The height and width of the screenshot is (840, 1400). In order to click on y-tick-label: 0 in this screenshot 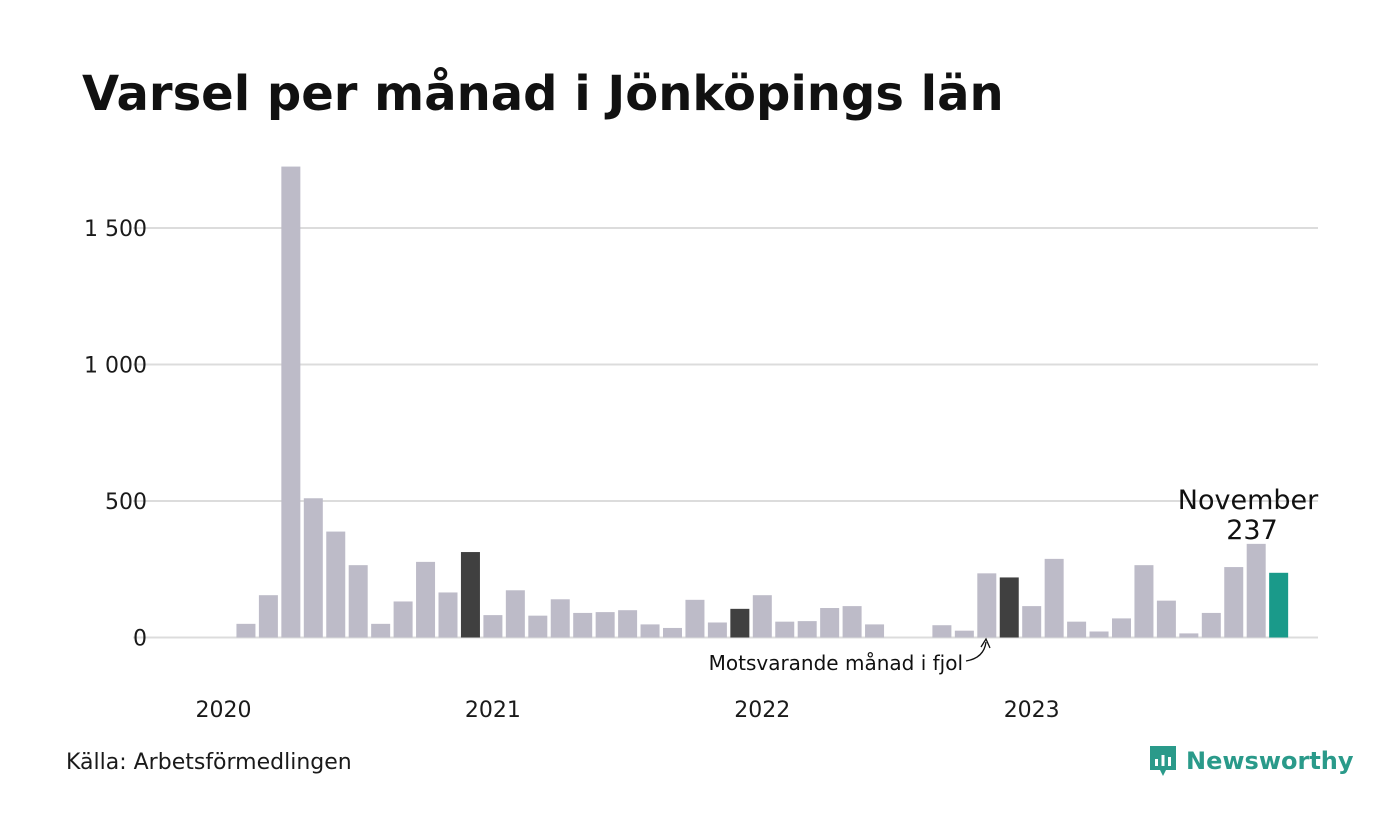, I will do `click(140, 639)`.